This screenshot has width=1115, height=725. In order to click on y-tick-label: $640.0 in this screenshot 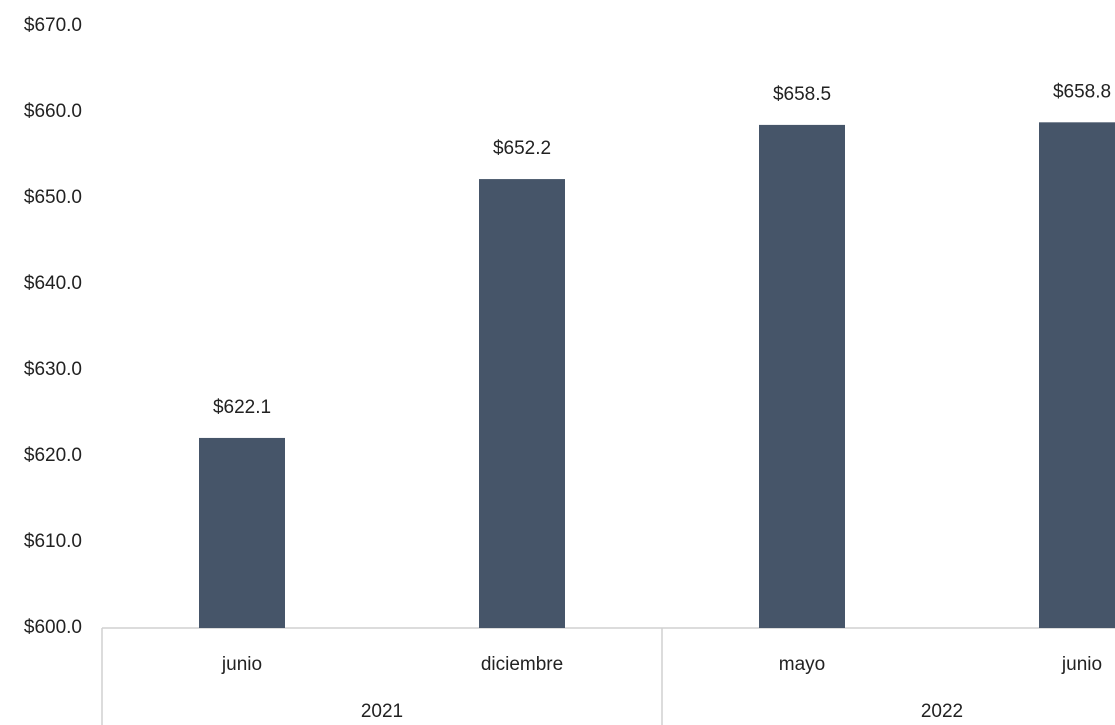, I will do `click(53, 283)`.